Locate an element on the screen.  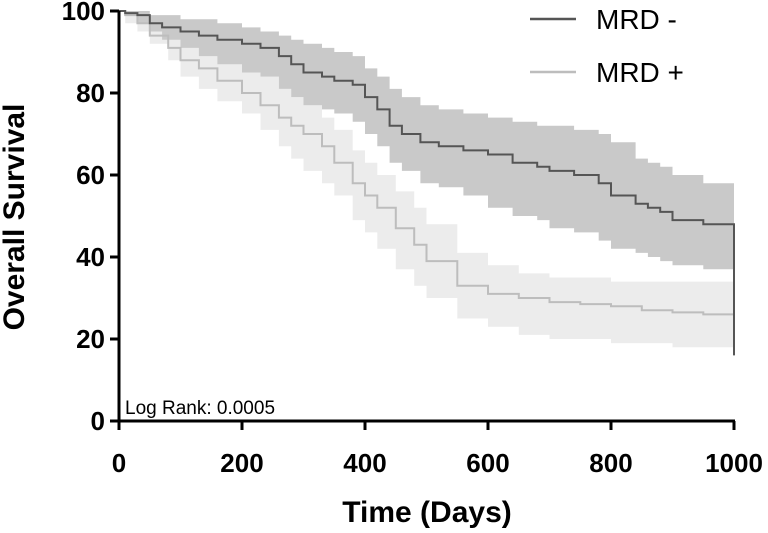
x-tick-label: 200 is located at coordinates (241, 463).